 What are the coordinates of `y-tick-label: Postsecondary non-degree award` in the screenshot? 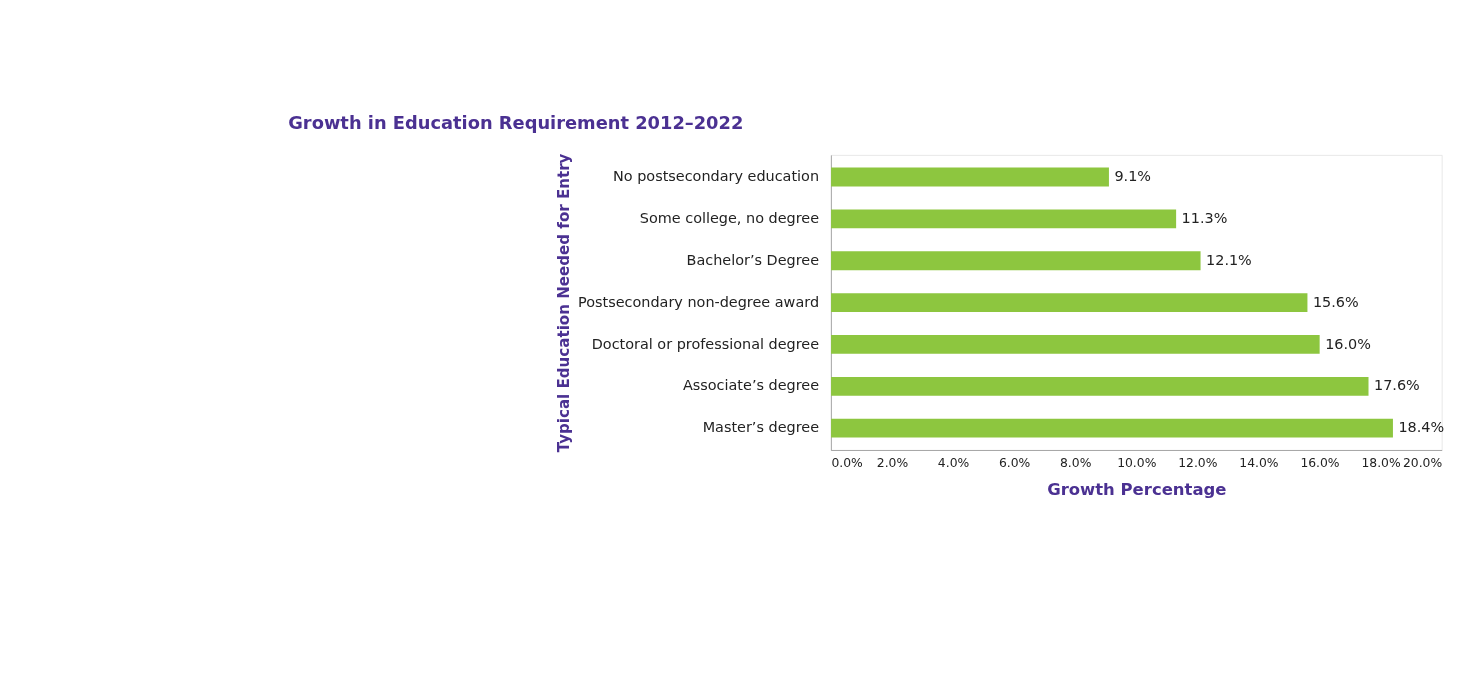 It's located at (699, 301).